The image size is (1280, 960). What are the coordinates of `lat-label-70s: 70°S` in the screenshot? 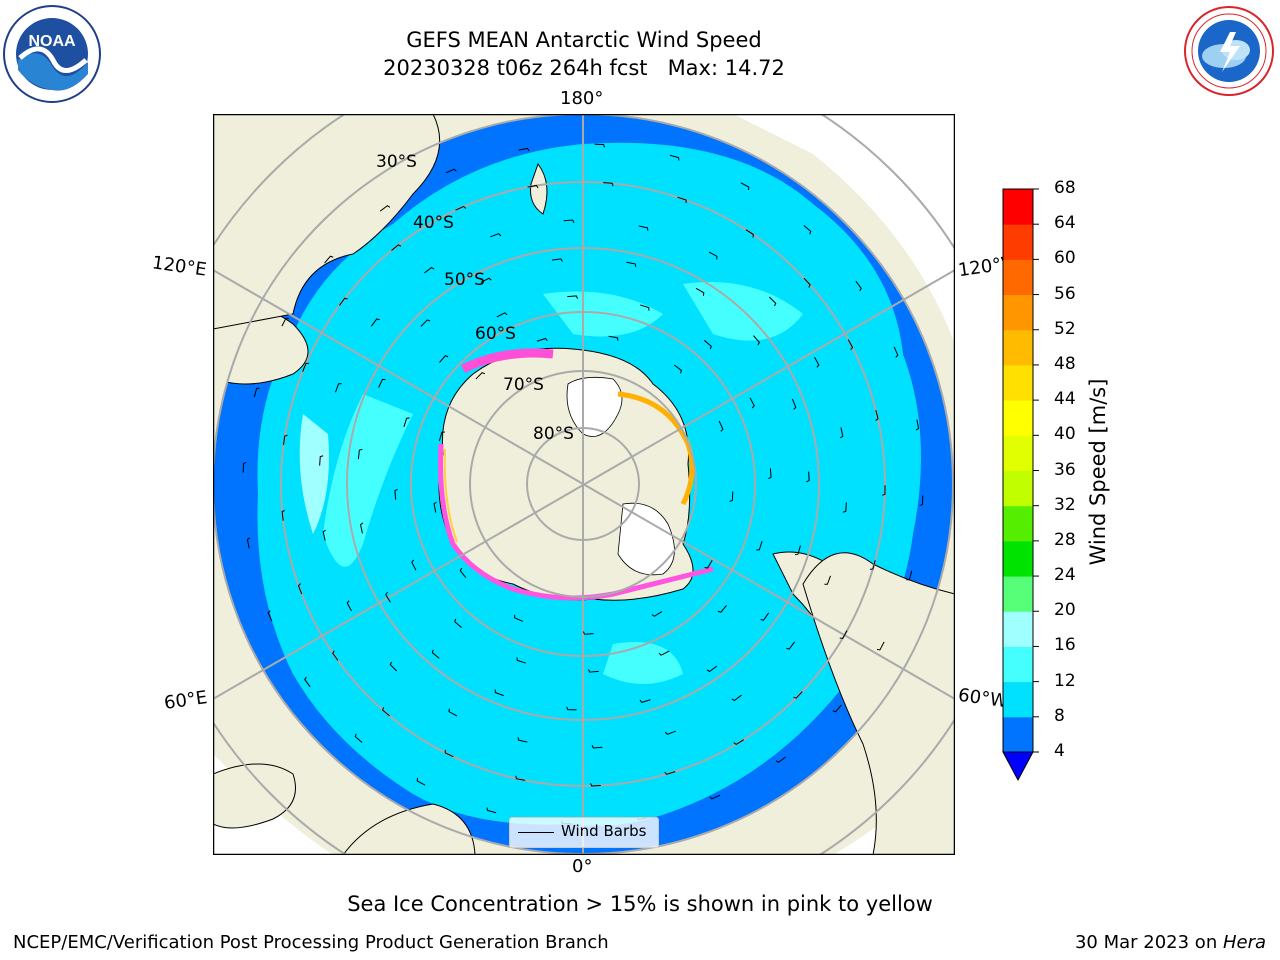 It's located at (523, 385).